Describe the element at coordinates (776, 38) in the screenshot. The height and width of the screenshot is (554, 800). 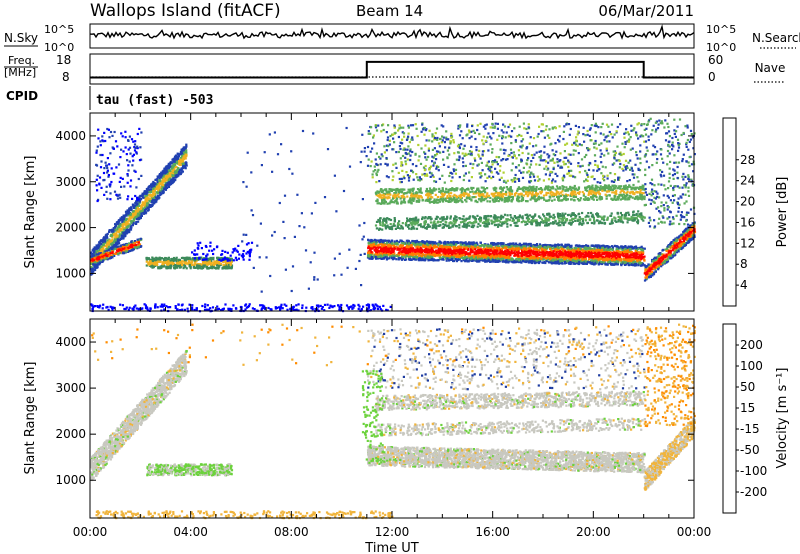
I see `nsearch-label: N.Search` at that location.